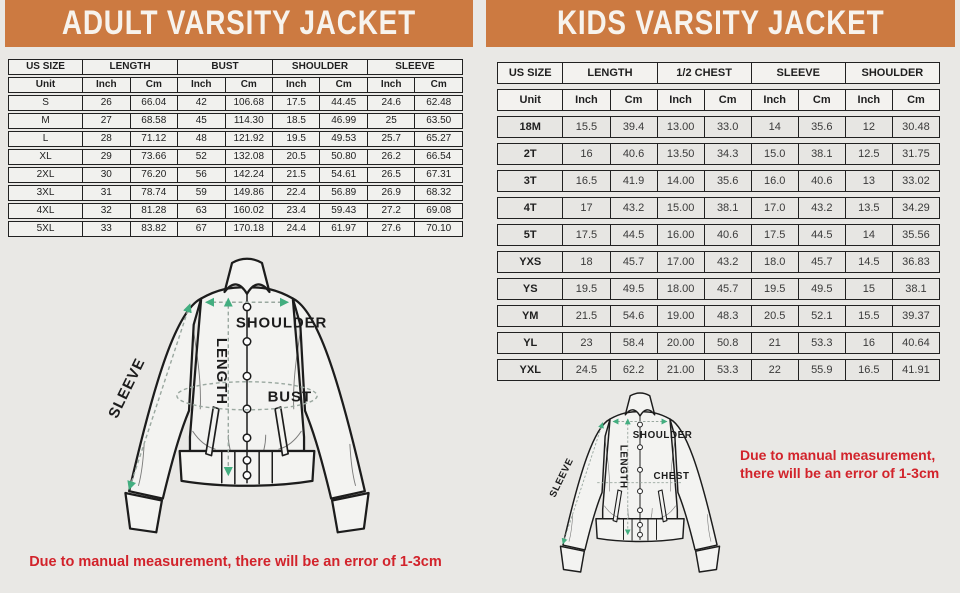  What do you see at coordinates (249, 139) in the screenshot?
I see `value-cell: 121.92` at bounding box center [249, 139].